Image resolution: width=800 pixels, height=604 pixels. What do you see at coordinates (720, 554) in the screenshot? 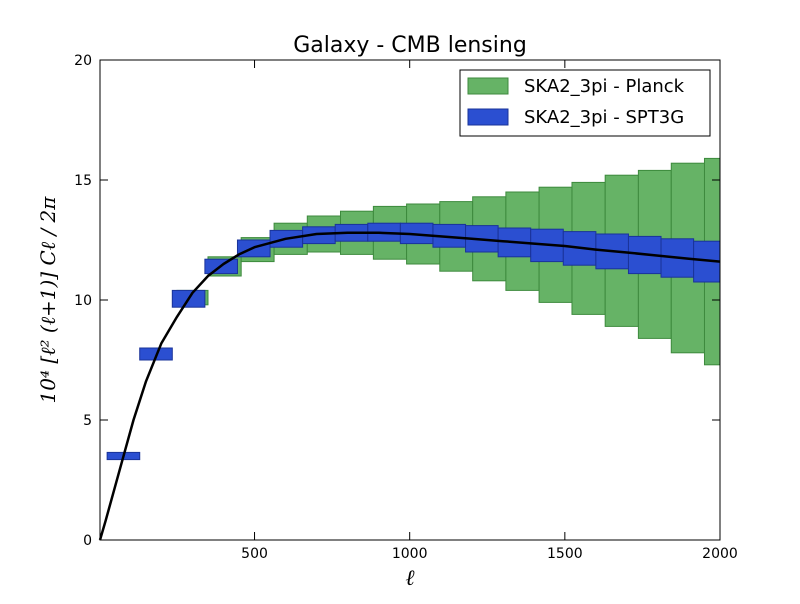
I see `x-tick-label: 2000` at bounding box center [720, 554].